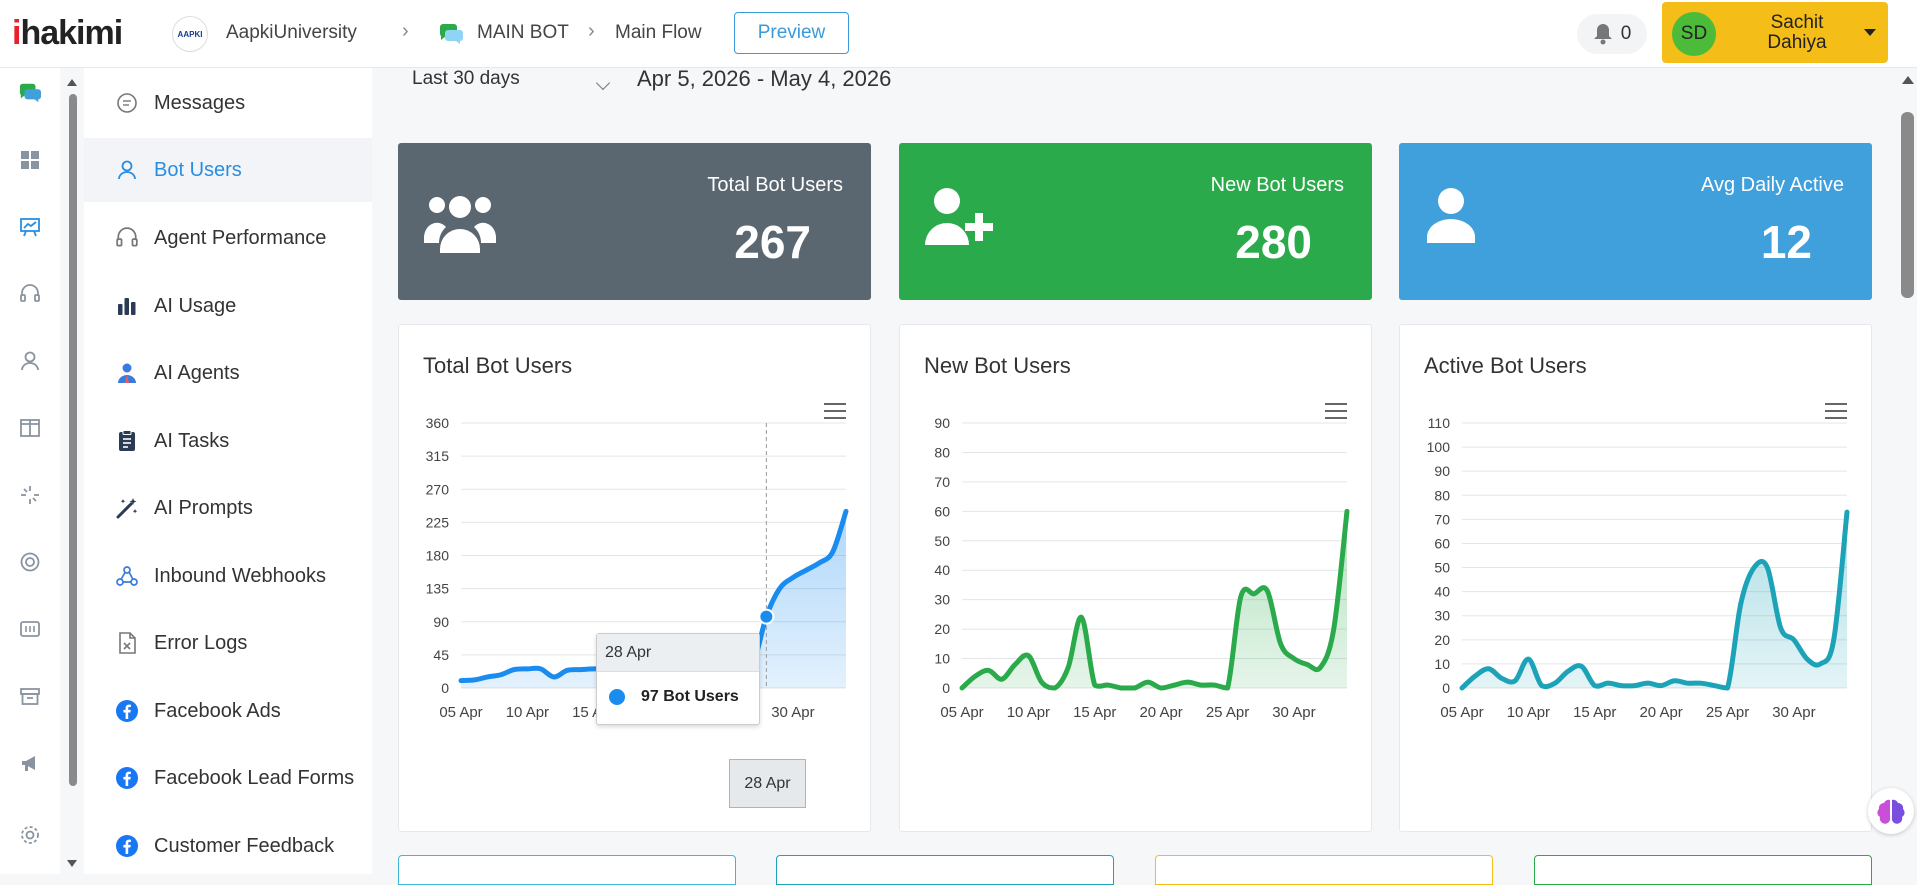 The height and width of the screenshot is (885, 1917). Describe the element at coordinates (228, 306) in the screenshot. I see `sidebar-item-ai-usage: AI Usage` at that location.